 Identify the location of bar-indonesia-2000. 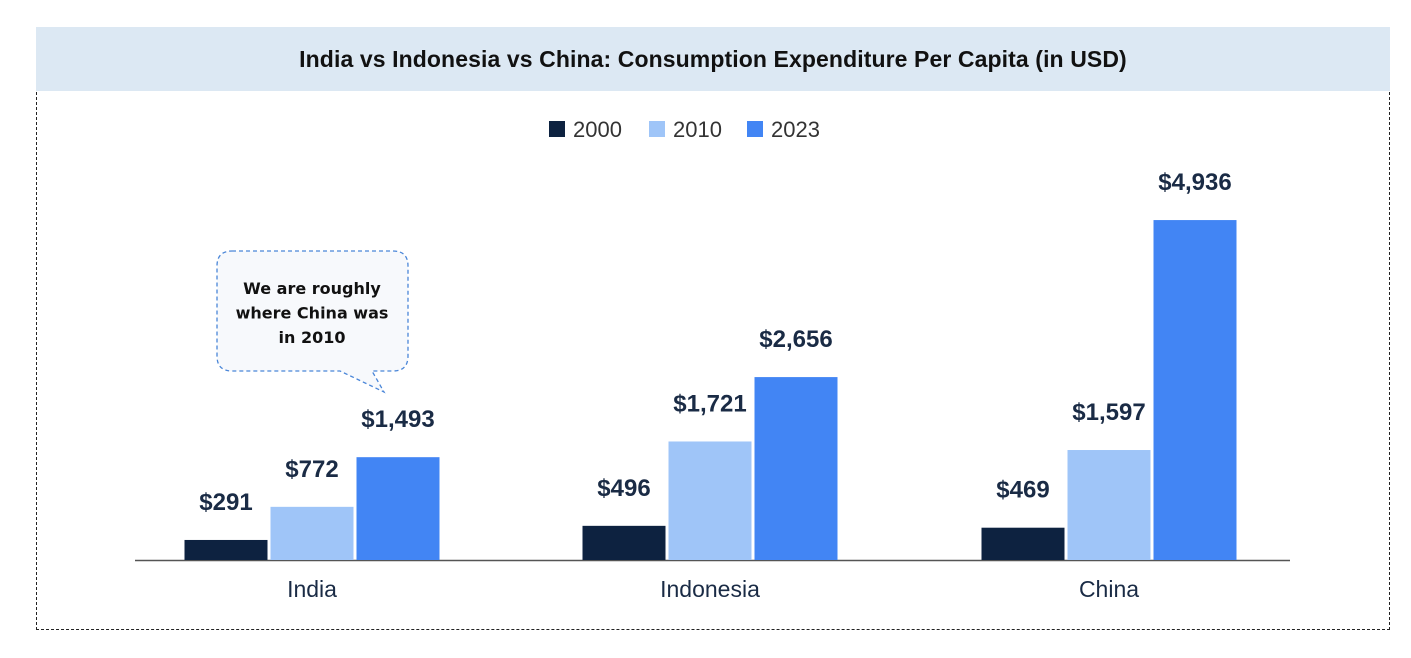
(624, 542).